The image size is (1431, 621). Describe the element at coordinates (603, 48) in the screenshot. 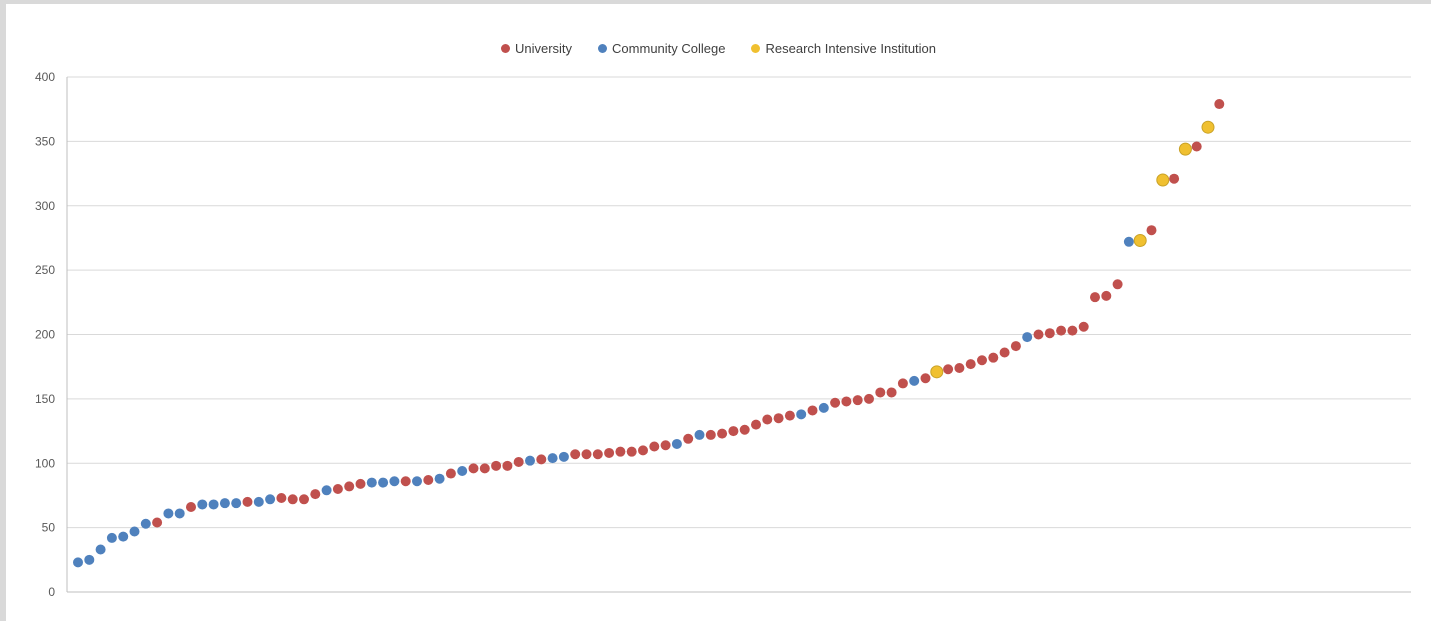

I see `community-college-swatch` at that location.